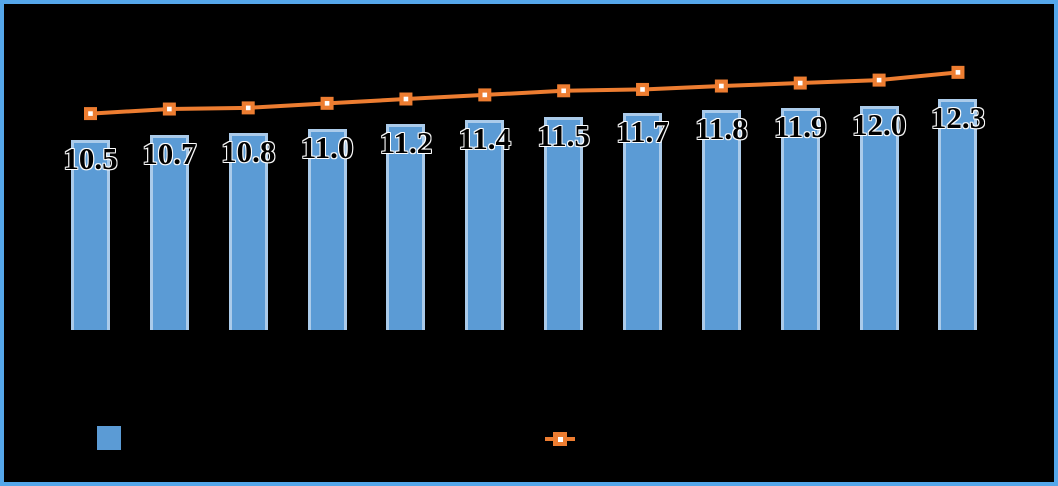  Describe the element at coordinates (485, 138) in the screenshot. I see `bar-value-label: 11.4` at that location.